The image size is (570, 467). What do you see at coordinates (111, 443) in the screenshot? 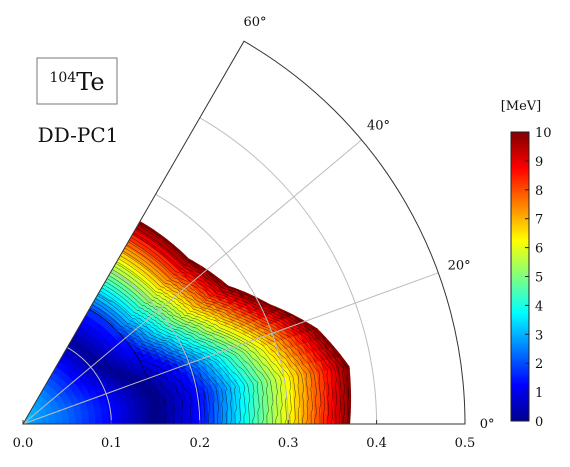
I see `radial-tick-label: 0.1` at bounding box center [111, 443].